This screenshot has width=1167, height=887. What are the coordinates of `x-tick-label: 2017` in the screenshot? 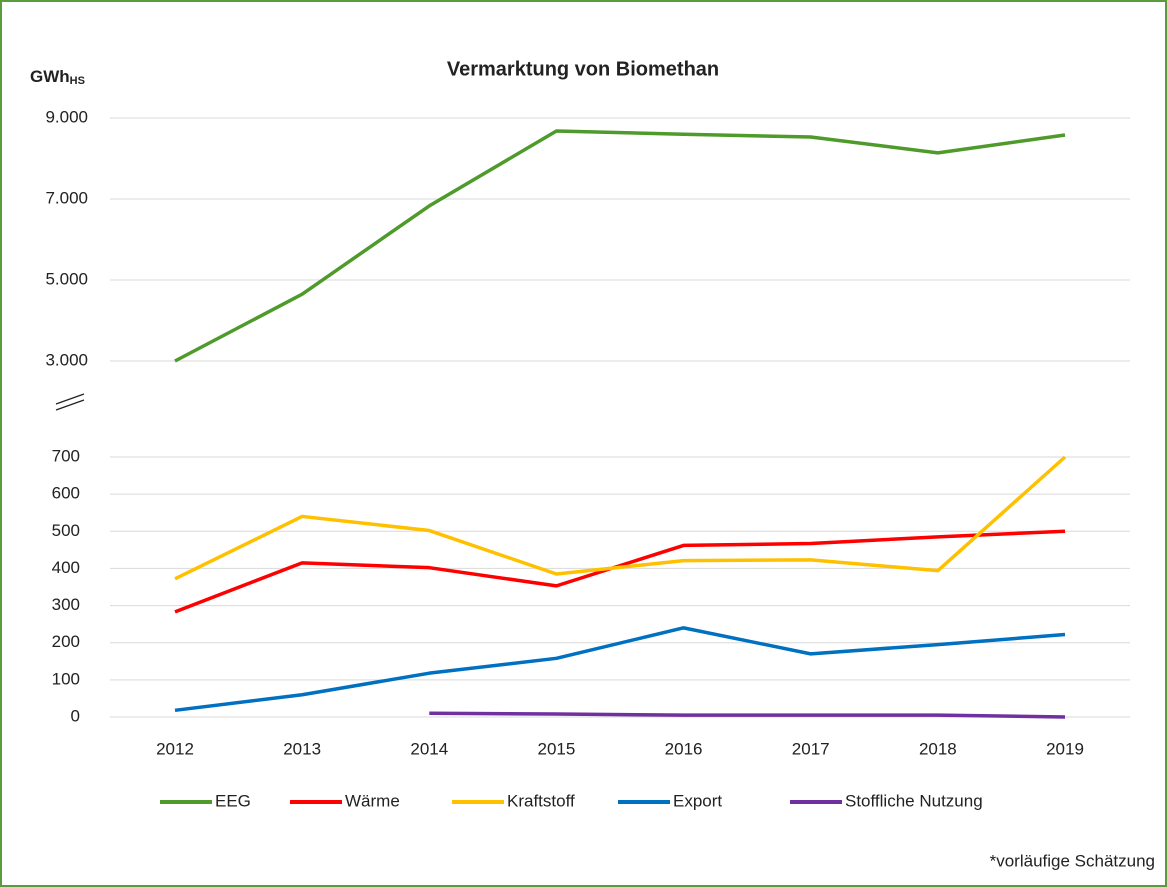 It's located at (811, 748).